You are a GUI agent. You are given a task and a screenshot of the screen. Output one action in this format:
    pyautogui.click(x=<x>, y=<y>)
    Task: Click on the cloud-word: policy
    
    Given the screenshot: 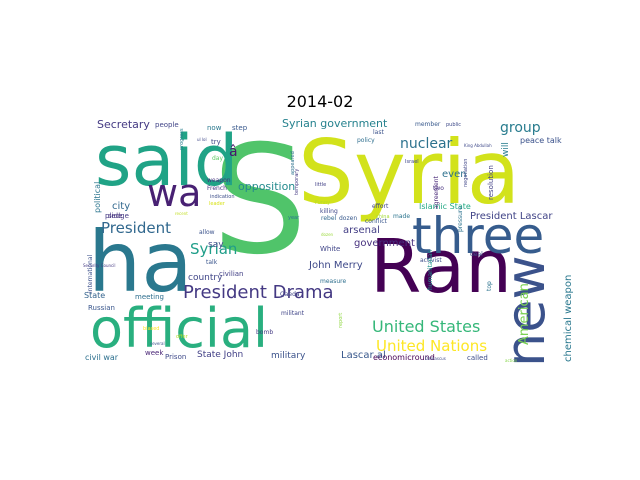 What is the action you would take?
    pyautogui.click(x=366, y=140)
    